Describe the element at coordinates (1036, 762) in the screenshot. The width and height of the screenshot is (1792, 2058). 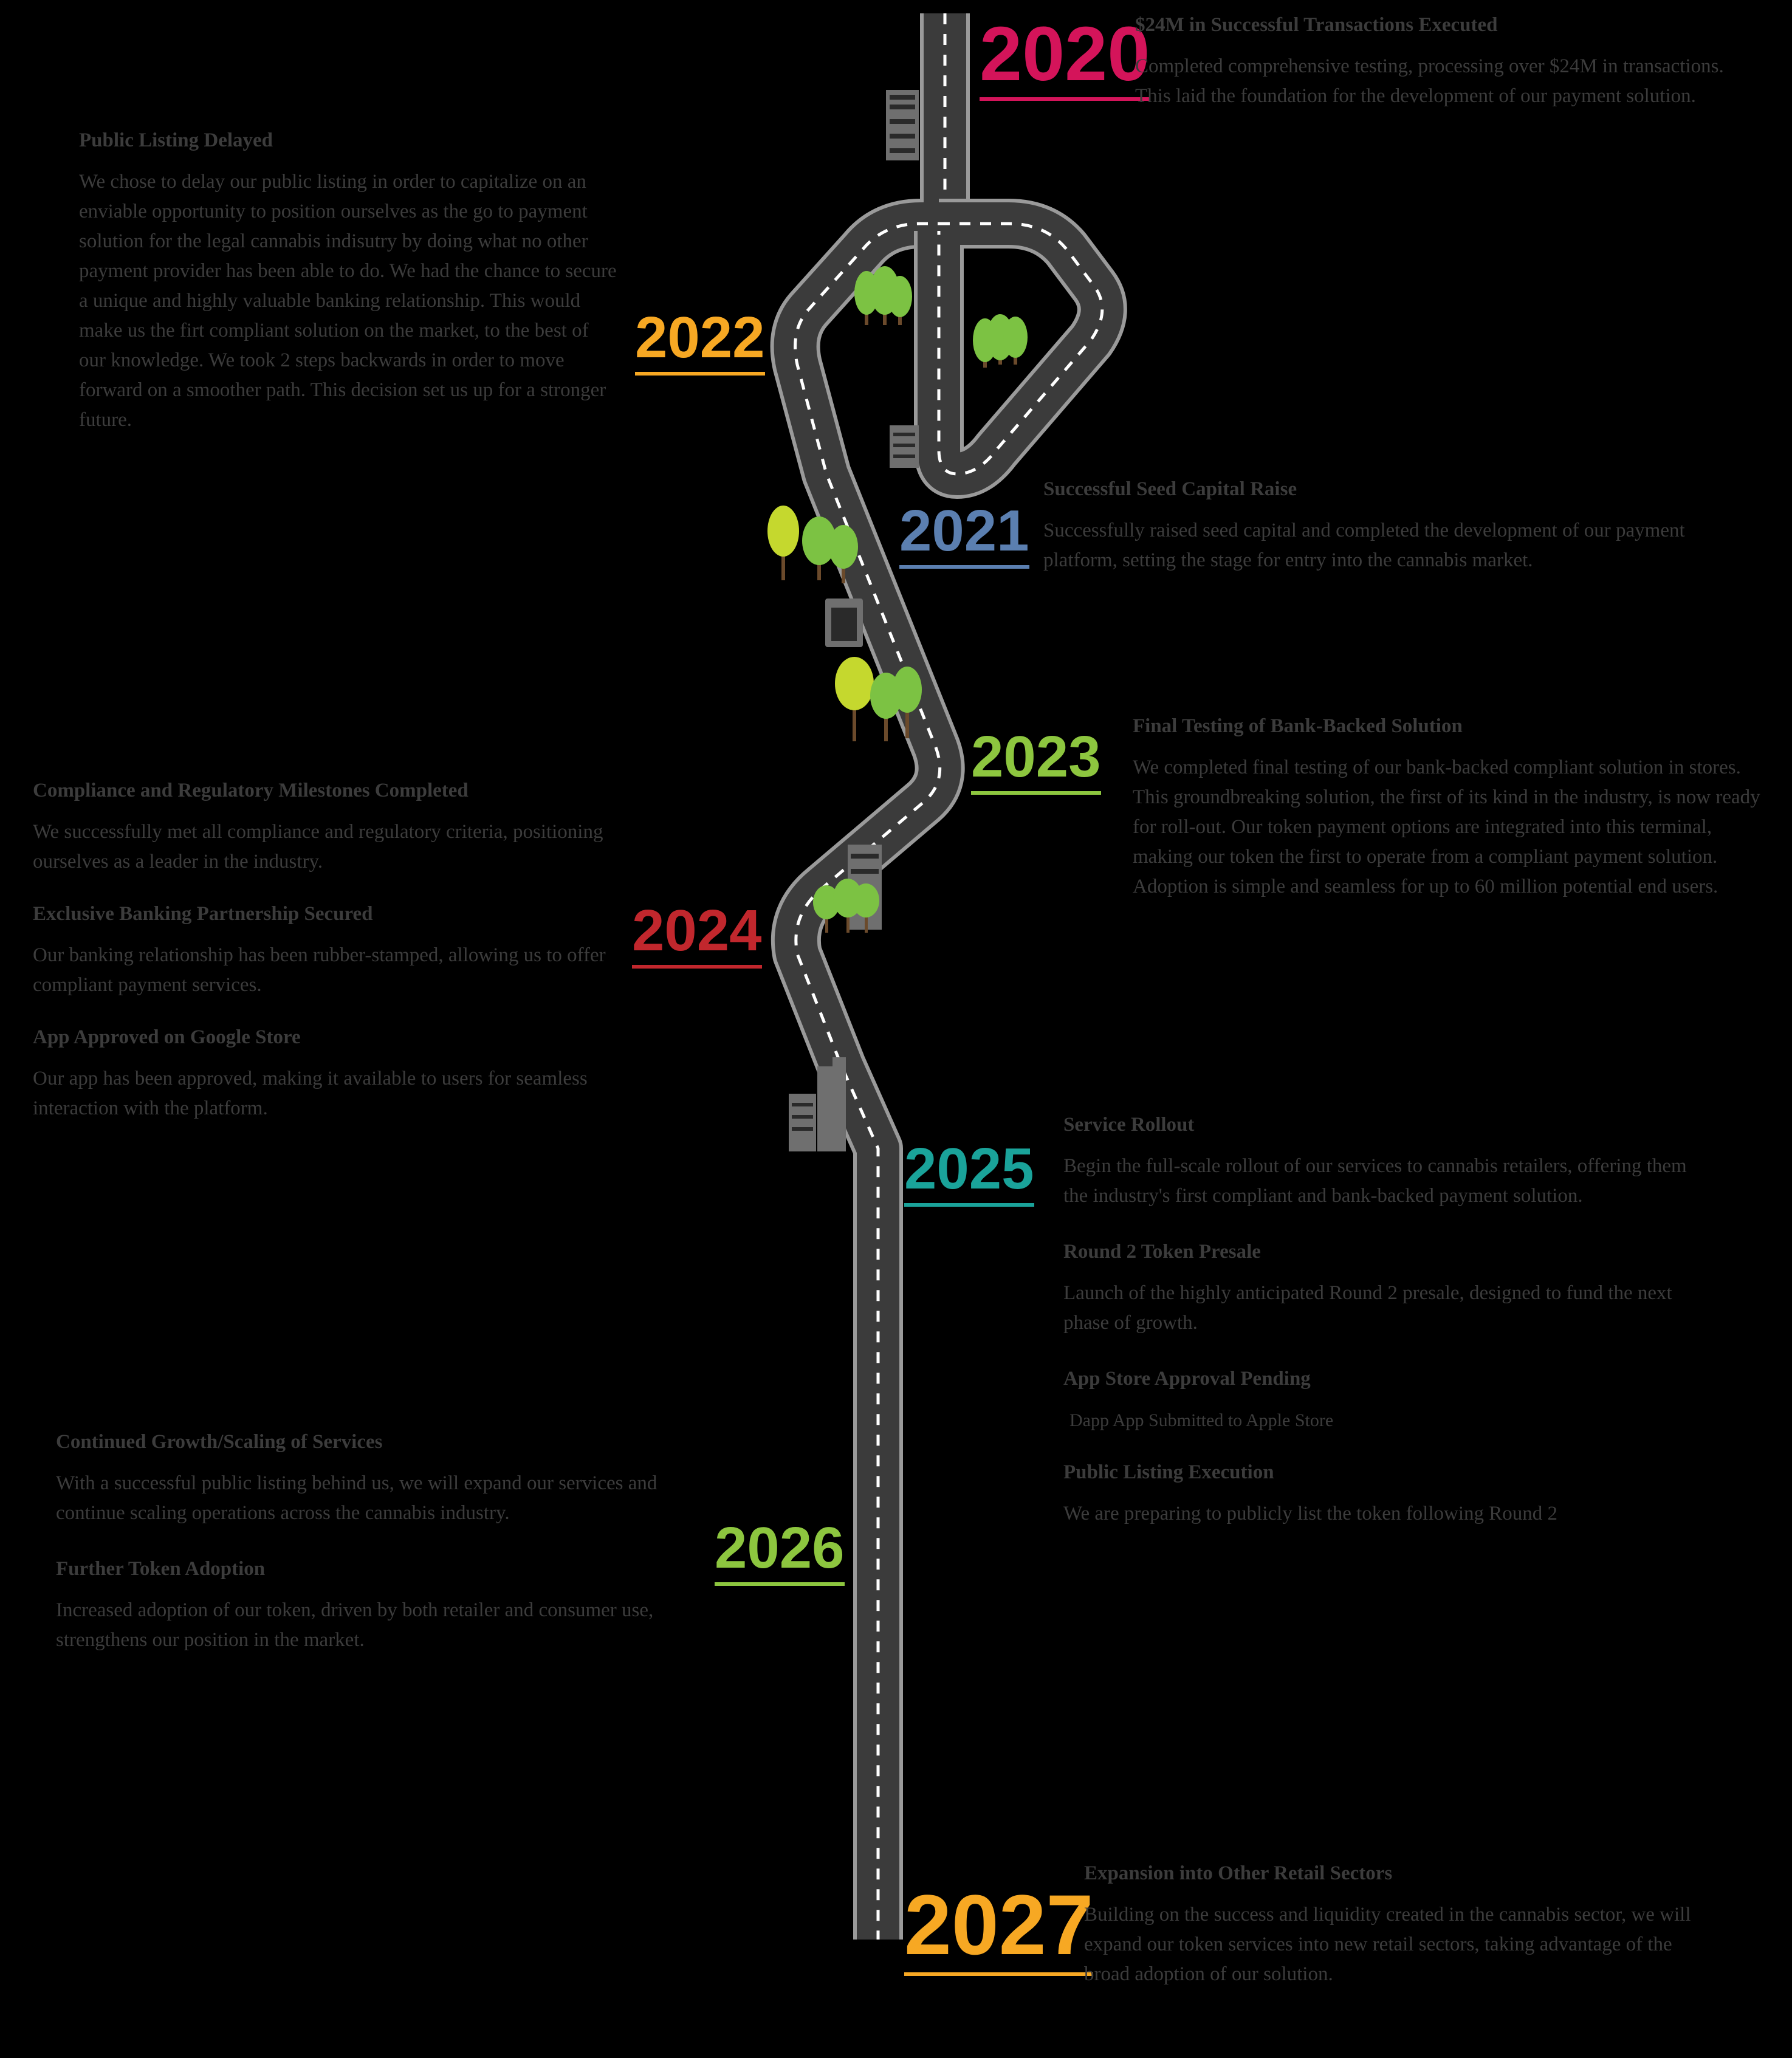
I see `year-label-2023: 2023` at that location.